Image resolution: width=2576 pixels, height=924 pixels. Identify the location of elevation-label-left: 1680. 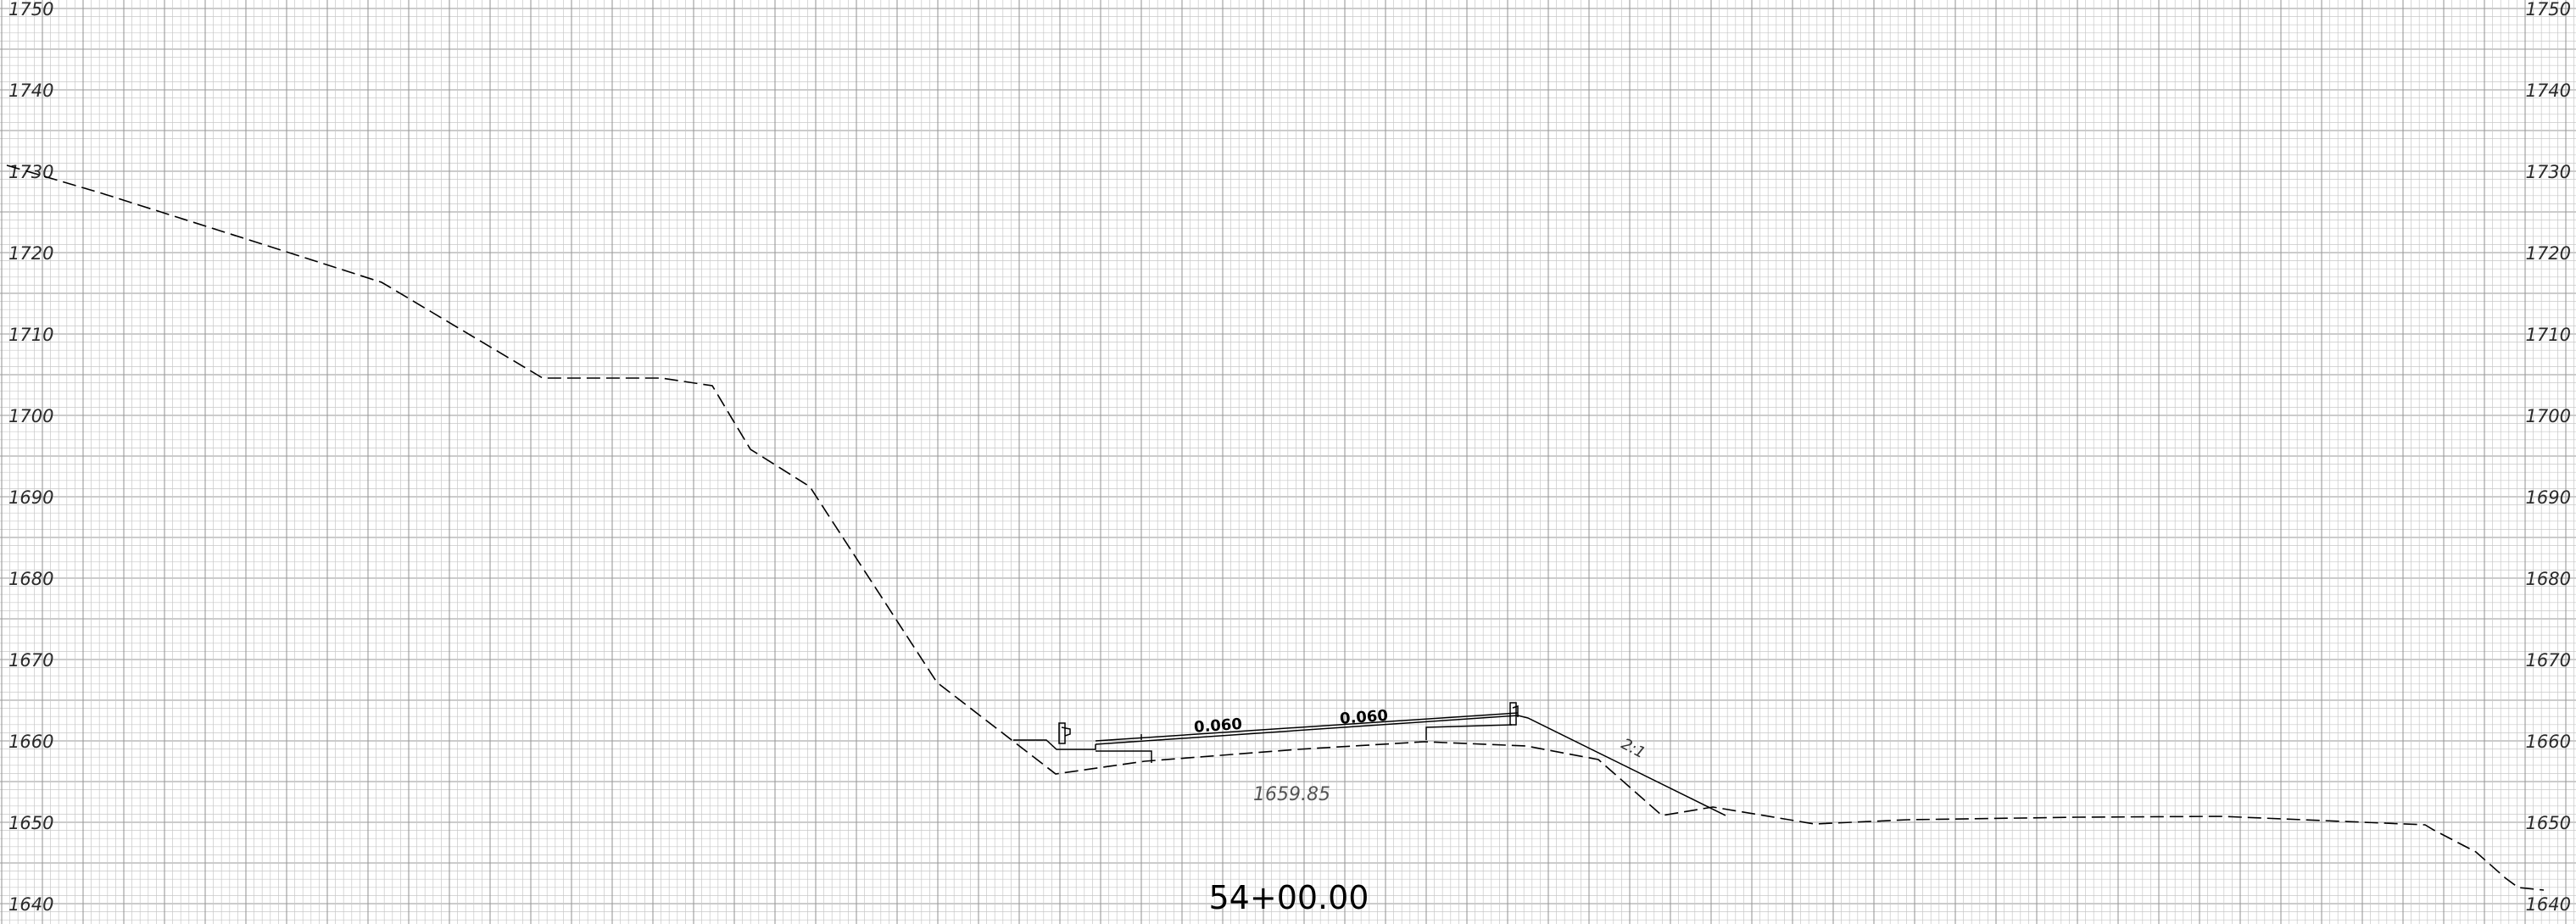
(30, 579).